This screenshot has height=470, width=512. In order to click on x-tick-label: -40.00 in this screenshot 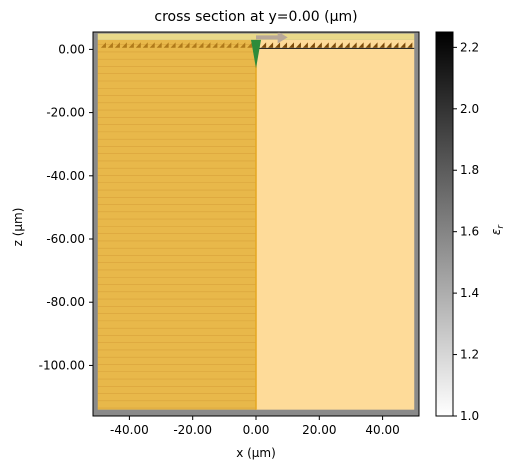, I will do `click(129, 430)`.